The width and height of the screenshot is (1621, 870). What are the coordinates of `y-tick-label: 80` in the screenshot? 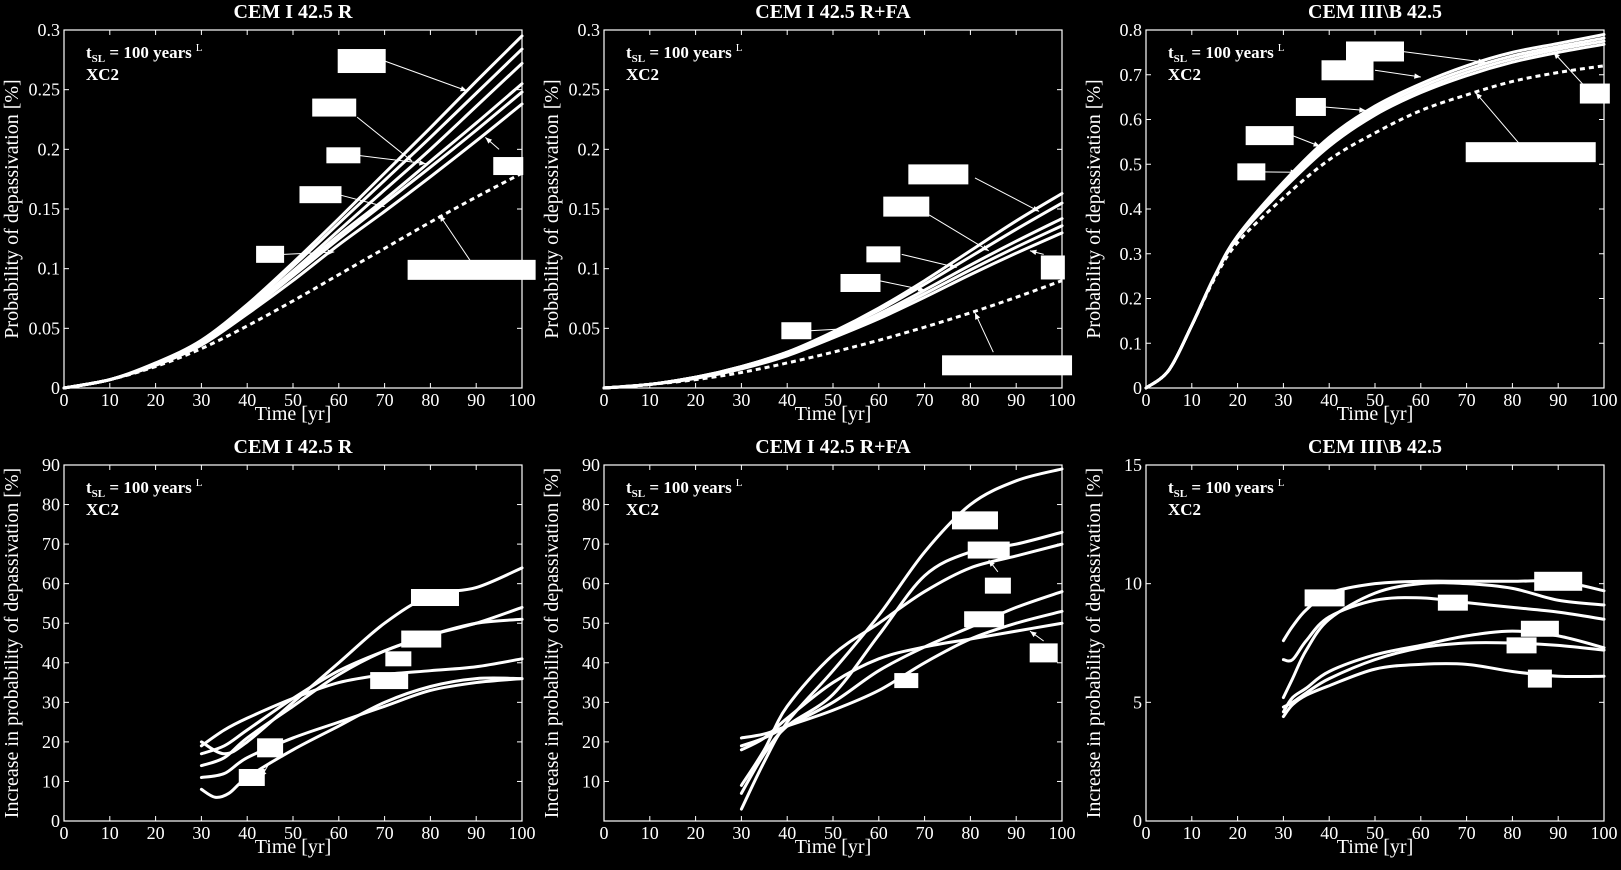 It's located at (591, 505).